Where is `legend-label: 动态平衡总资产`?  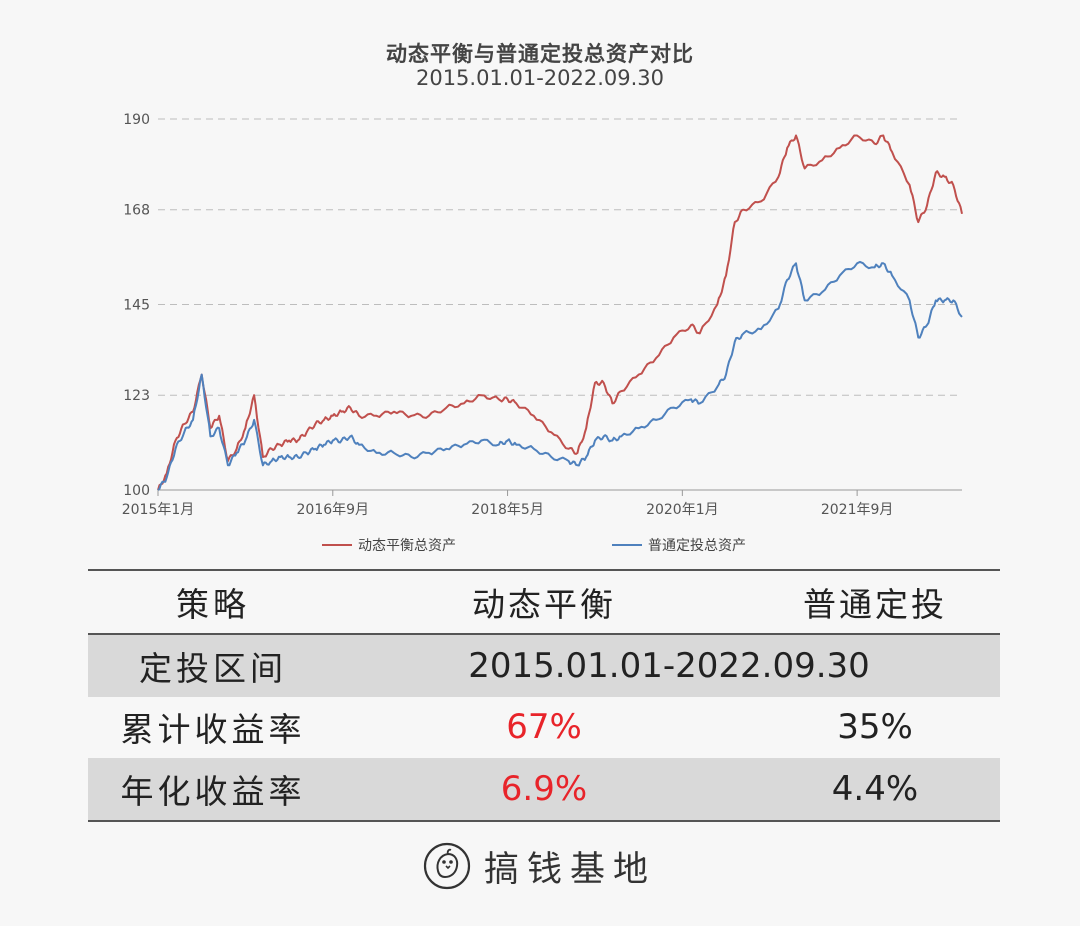 legend-label: 动态平衡总资产 is located at coordinates (407, 546).